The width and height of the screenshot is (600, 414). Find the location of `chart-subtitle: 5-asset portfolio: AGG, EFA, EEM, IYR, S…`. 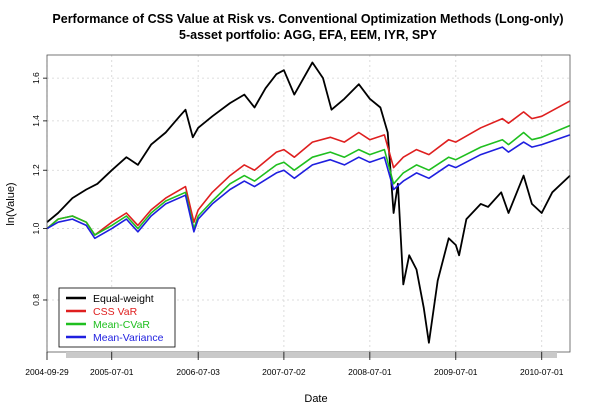

chart-subtitle: 5-asset portfolio: AGG, EFA, EEM, IYR, S… is located at coordinates (308, 35).